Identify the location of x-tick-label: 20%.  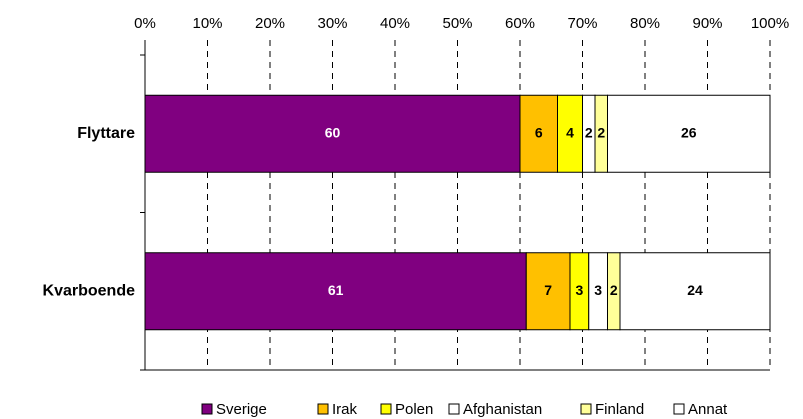
(270, 23).